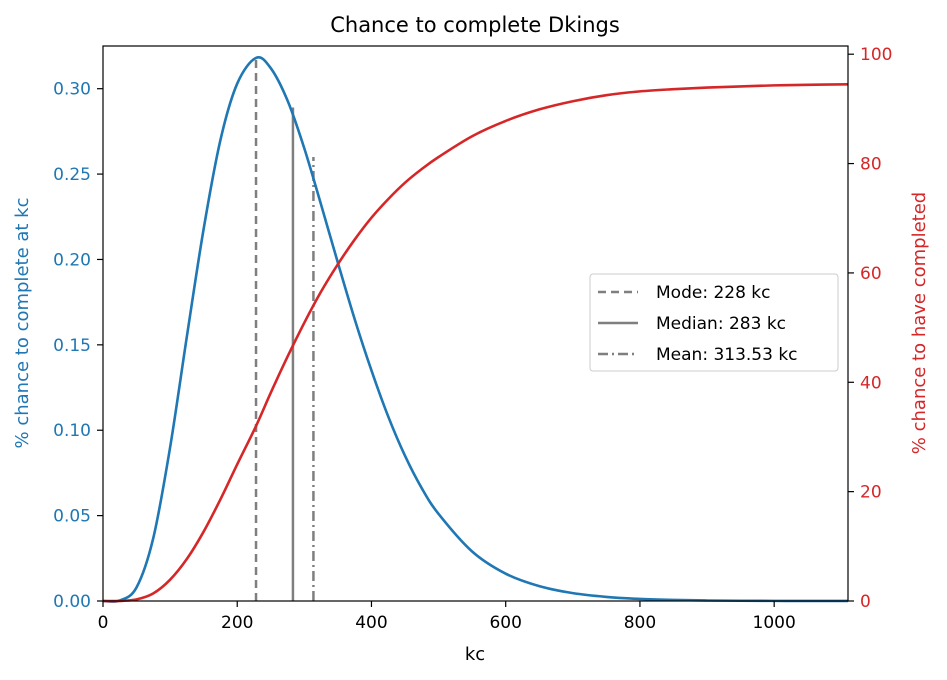 This screenshot has height=680, width=947. I want to click on y-left-tick-label-5: 0.25, so click(72, 175).